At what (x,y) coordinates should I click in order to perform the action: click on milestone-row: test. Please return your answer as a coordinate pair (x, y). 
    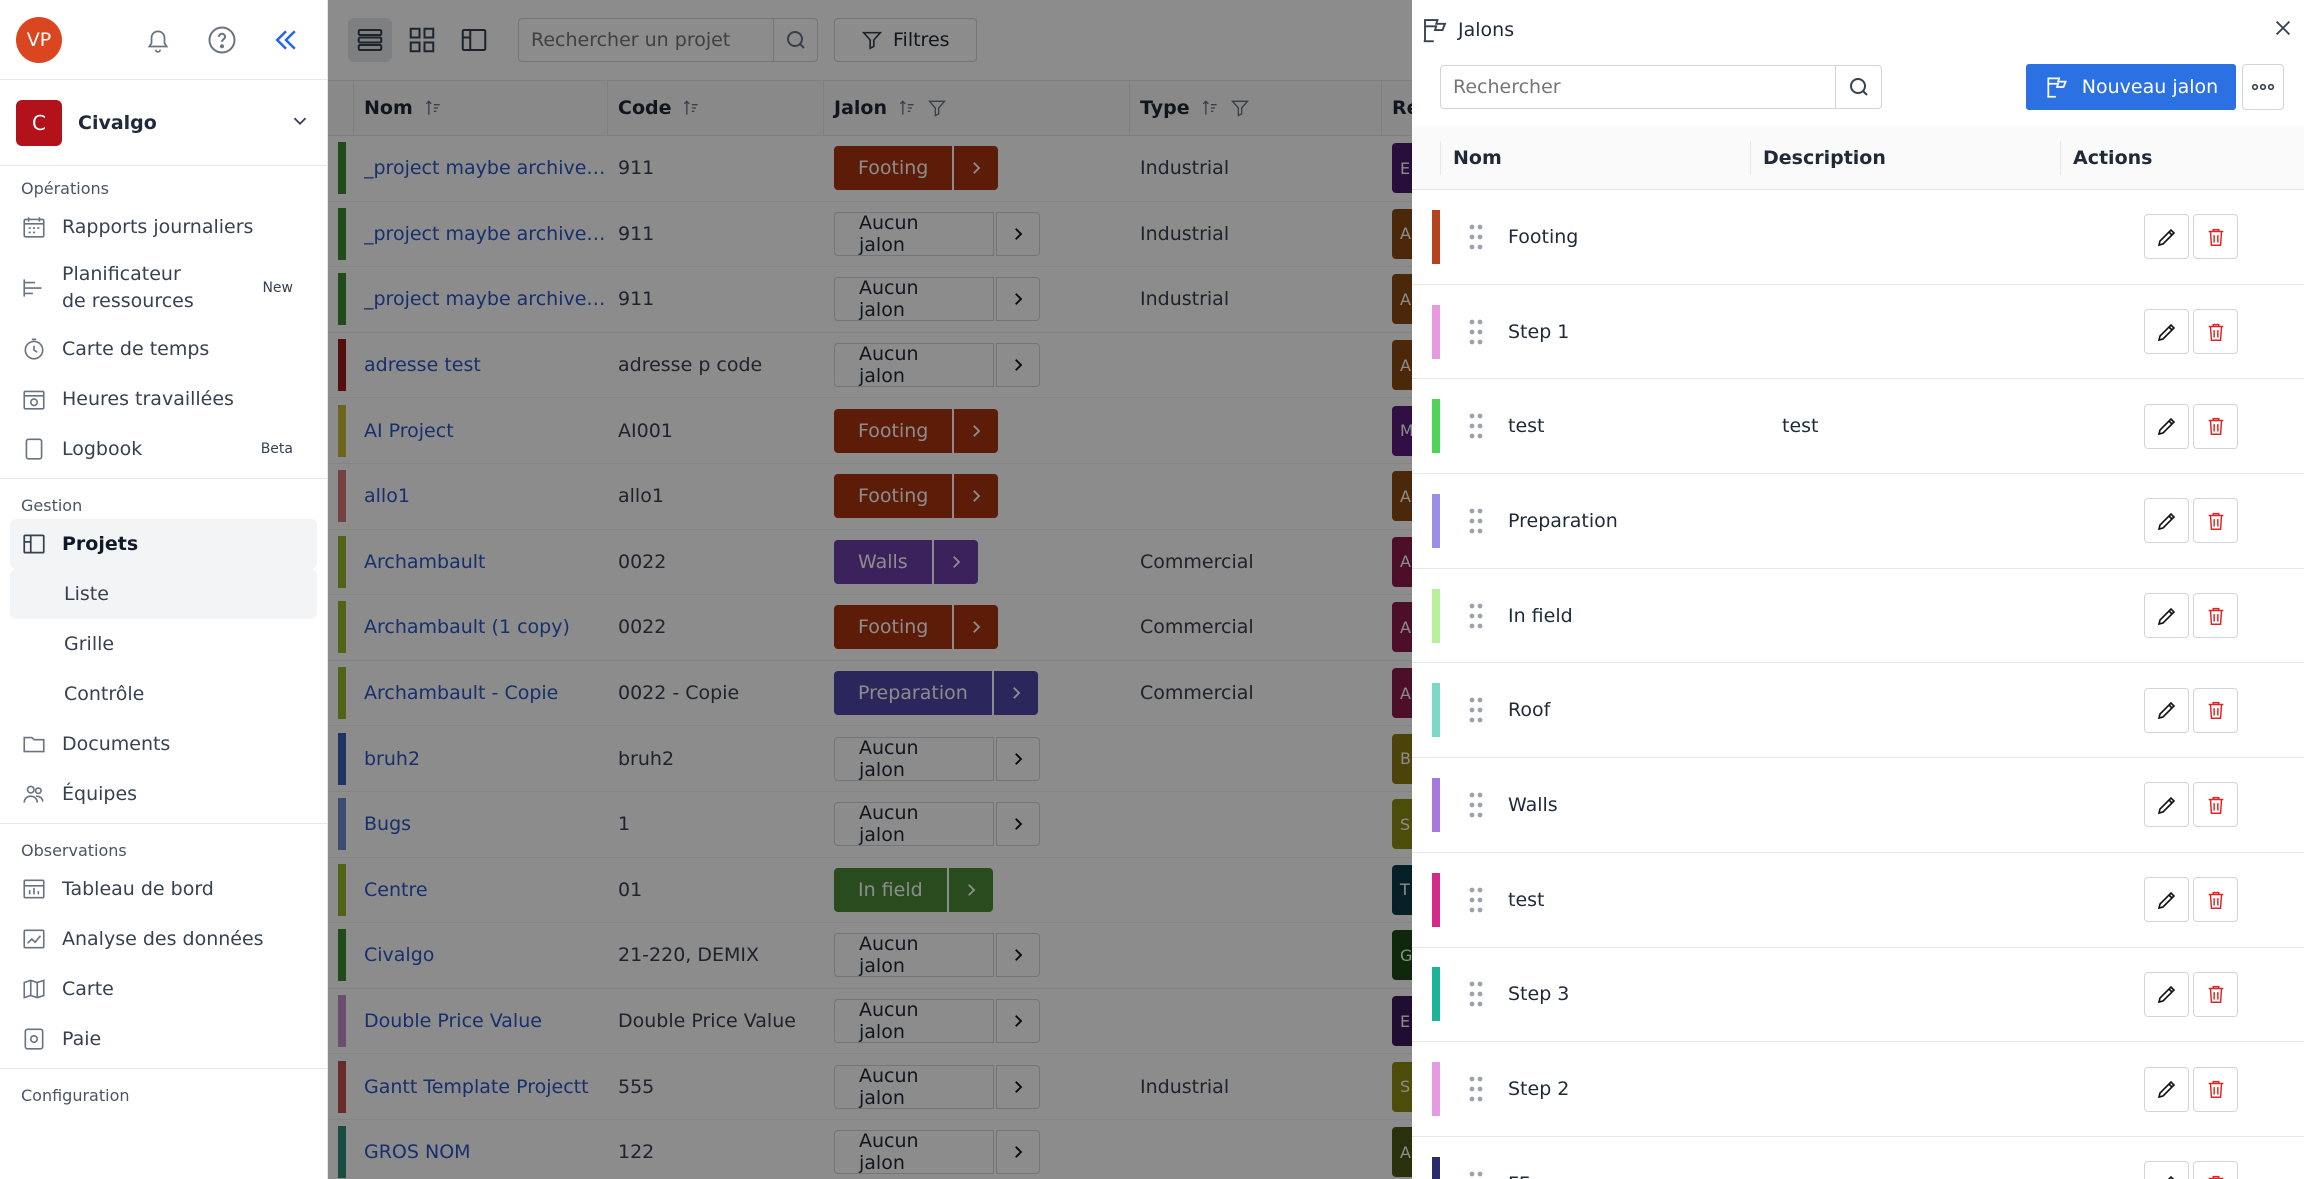
    Looking at the image, I should click on (1858, 900).